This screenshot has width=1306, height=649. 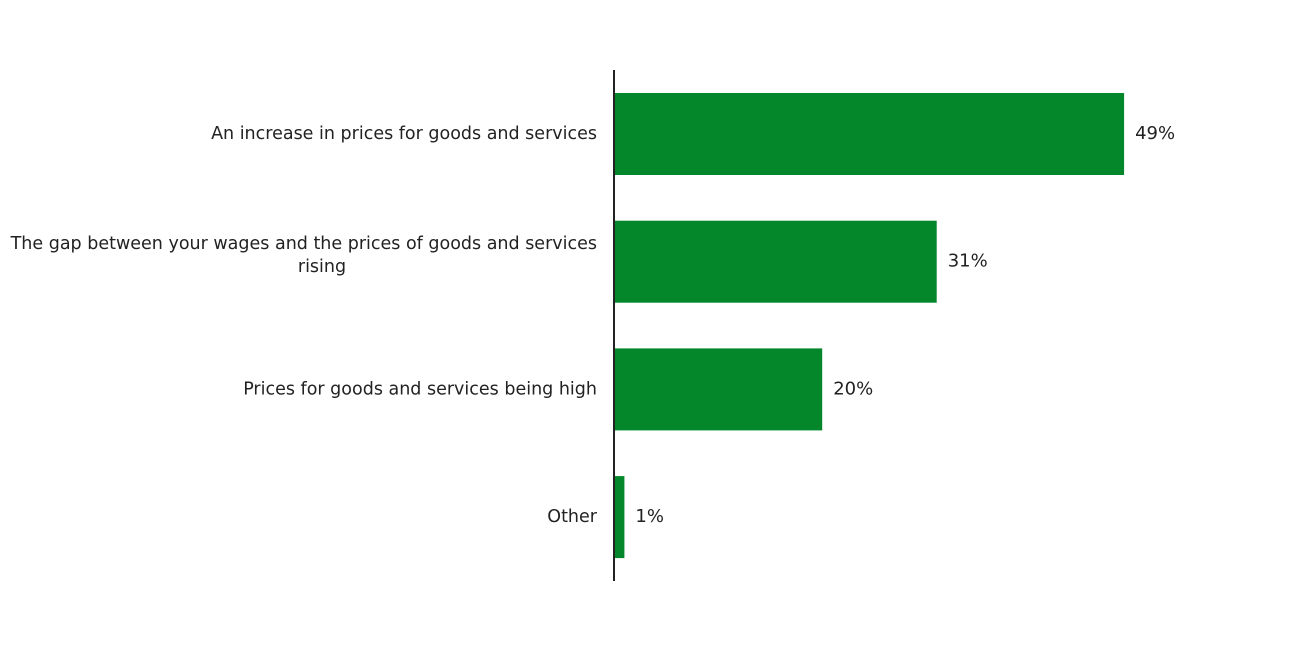 I want to click on category-label-2: Prices for goods and services being high, so click(x=420, y=389).